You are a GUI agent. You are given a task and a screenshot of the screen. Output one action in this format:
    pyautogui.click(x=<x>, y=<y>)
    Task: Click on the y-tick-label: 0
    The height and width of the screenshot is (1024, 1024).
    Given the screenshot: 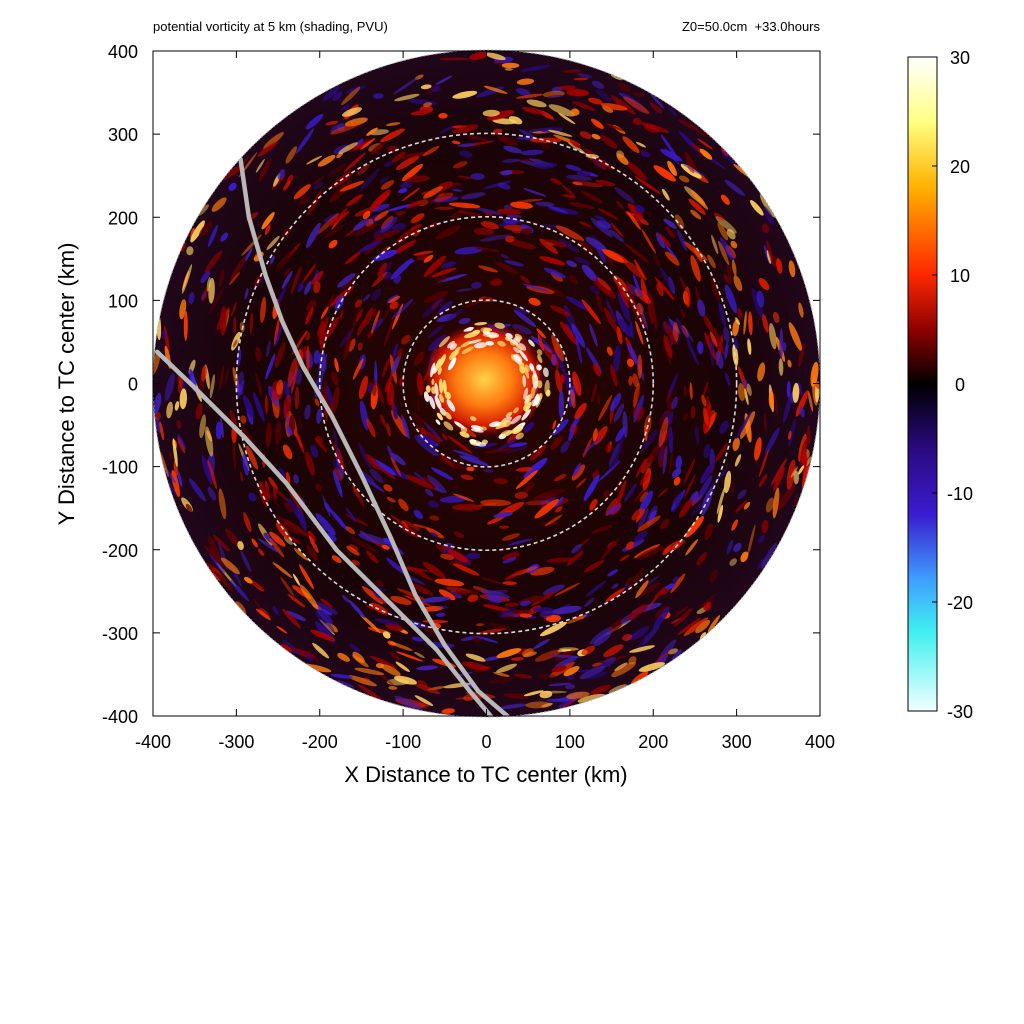 What is the action you would take?
    pyautogui.click(x=133, y=385)
    